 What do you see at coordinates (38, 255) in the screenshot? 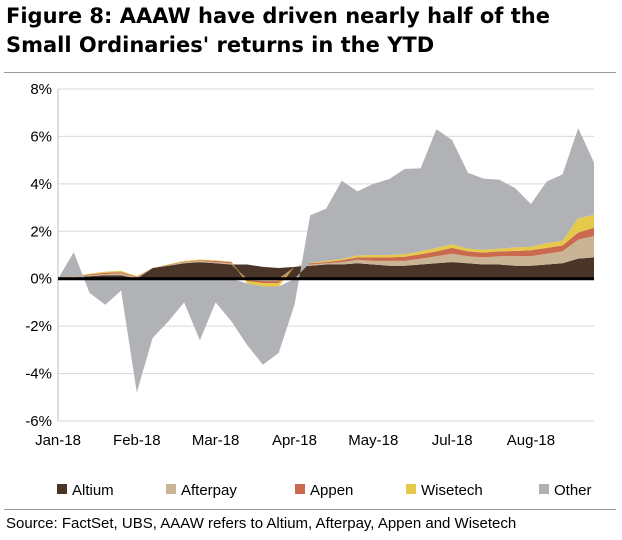
I see `y-axis-ticks: 8% 6% 4% 2% 0% -2% -4% -6%` at bounding box center [38, 255].